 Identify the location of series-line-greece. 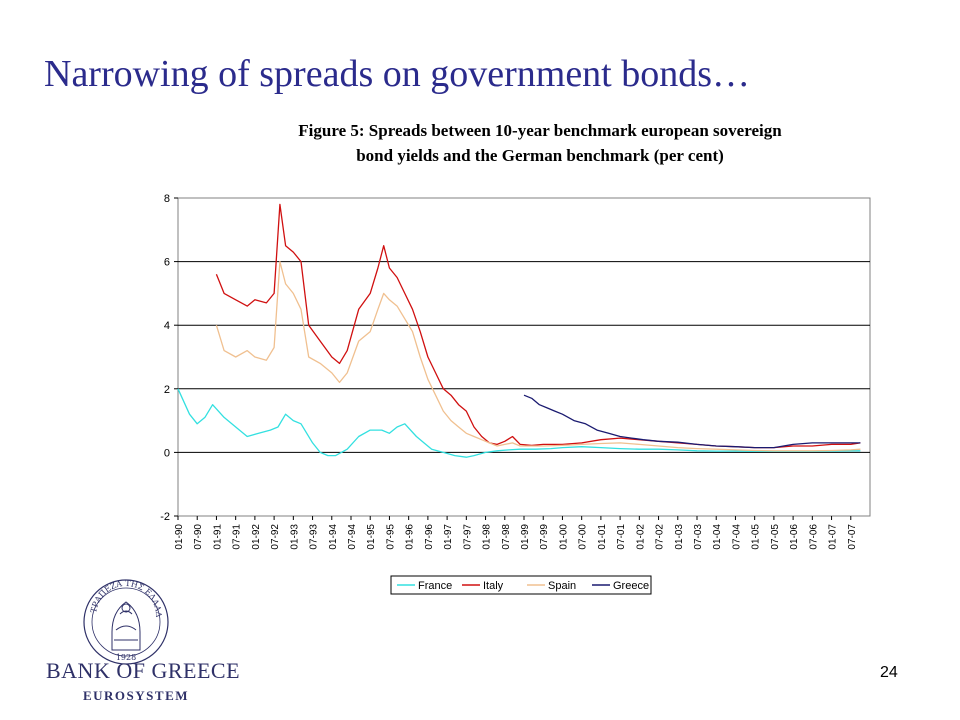
(692, 421).